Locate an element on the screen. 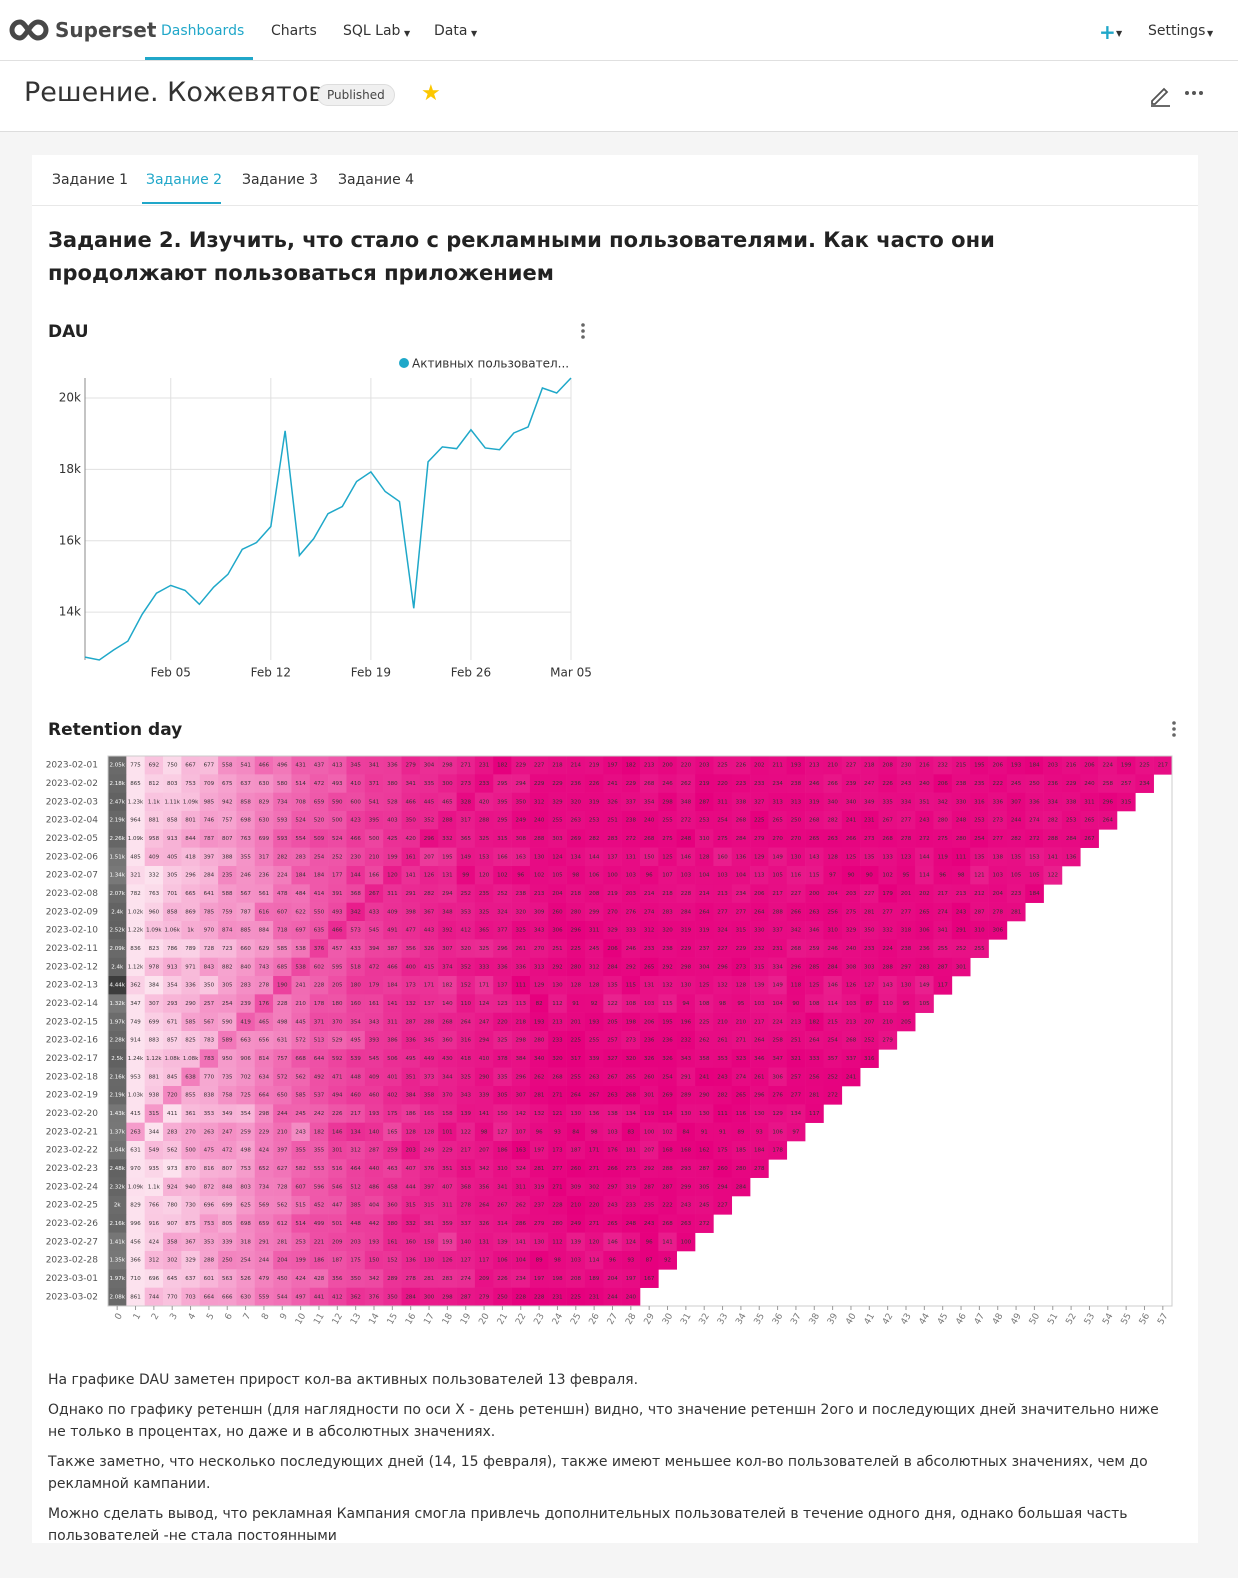  cell-label: 235 is located at coordinates (649, 1206).